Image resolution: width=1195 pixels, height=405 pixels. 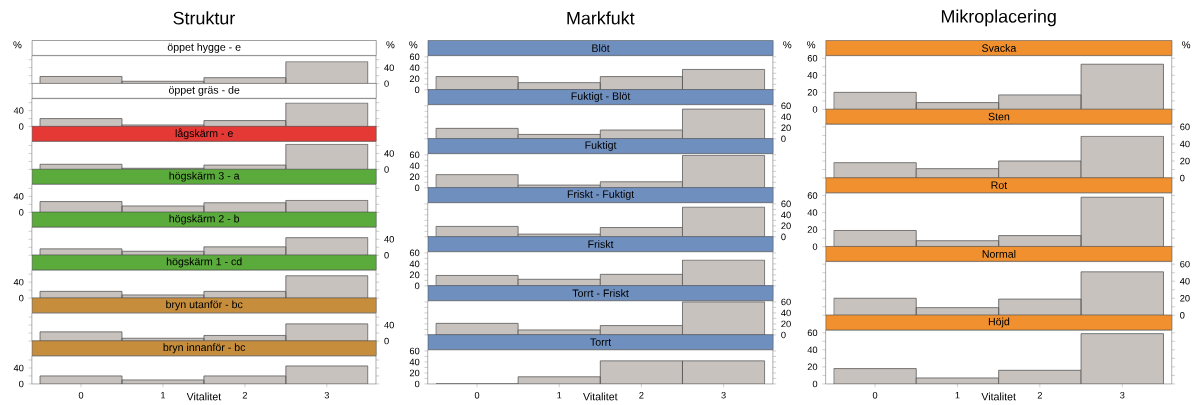 What do you see at coordinates (600, 293) in the screenshot?
I see `chart-subtitle: Torrt - Friskt` at bounding box center [600, 293].